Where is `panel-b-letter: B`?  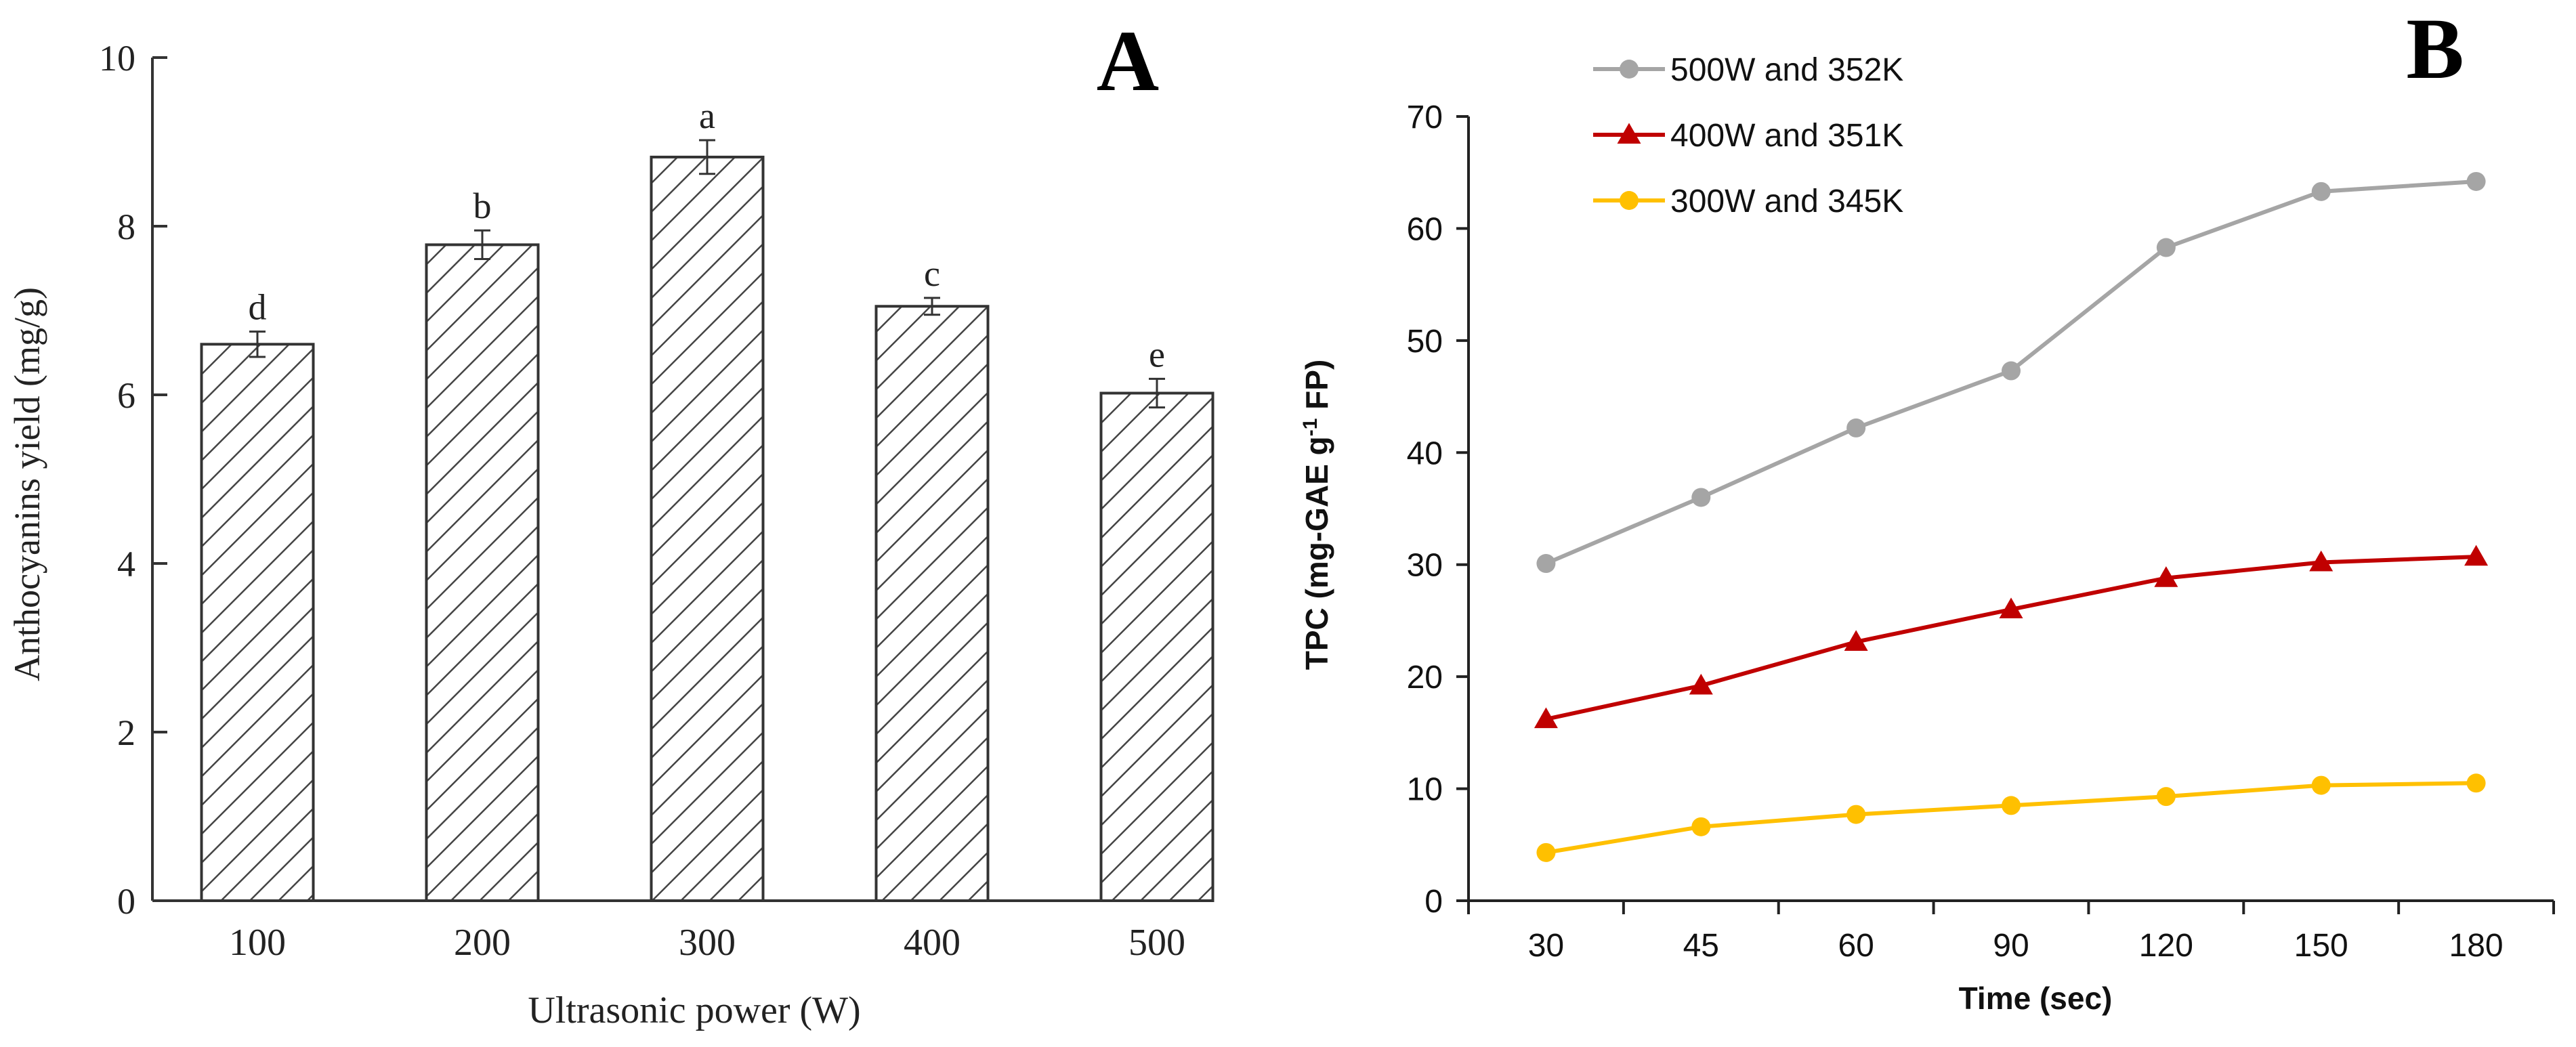 panel-b-letter: B is located at coordinates (2435, 49).